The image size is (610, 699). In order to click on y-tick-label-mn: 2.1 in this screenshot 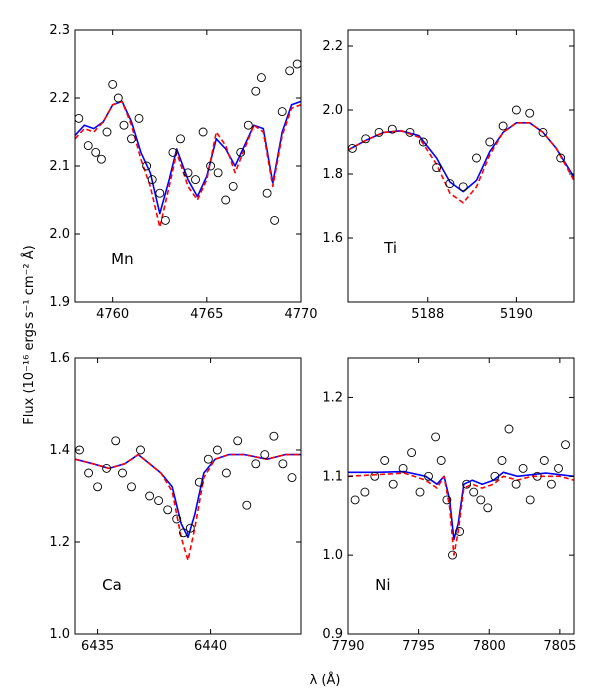, I will do `click(59, 166)`.